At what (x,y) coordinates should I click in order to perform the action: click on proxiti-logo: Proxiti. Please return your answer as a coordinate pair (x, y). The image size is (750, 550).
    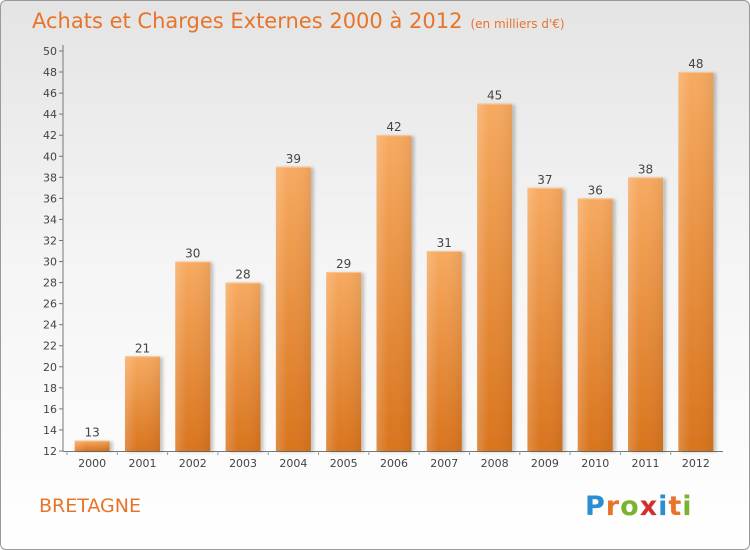
    Looking at the image, I should click on (639, 506).